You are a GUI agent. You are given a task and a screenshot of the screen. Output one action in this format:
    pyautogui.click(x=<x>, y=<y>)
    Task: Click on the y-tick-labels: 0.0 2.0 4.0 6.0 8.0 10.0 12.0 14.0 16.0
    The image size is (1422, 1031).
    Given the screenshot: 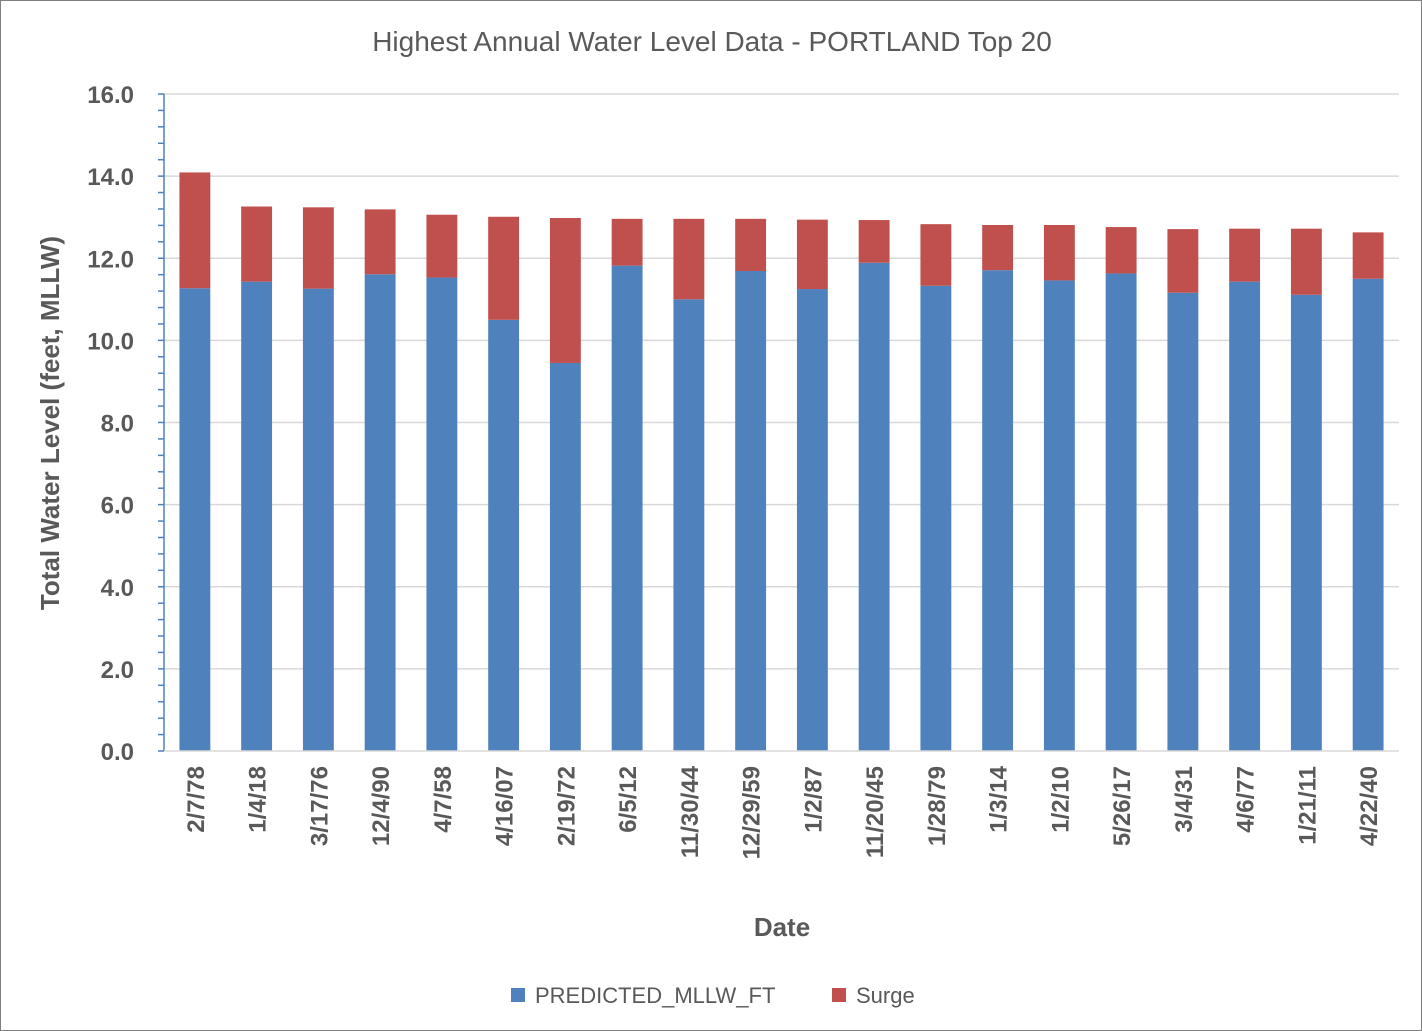 What is the action you would take?
    pyautogui.click(x=110, y=424)
    